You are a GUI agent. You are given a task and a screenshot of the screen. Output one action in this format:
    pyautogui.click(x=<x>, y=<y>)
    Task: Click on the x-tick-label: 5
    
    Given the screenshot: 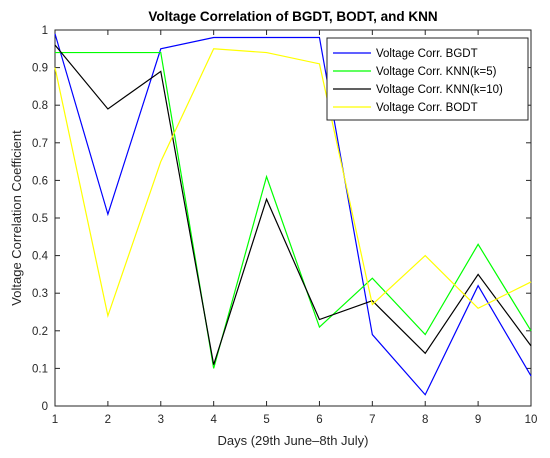 What is the action you would take?
    pyautogui.click(x=266, y=420)
    